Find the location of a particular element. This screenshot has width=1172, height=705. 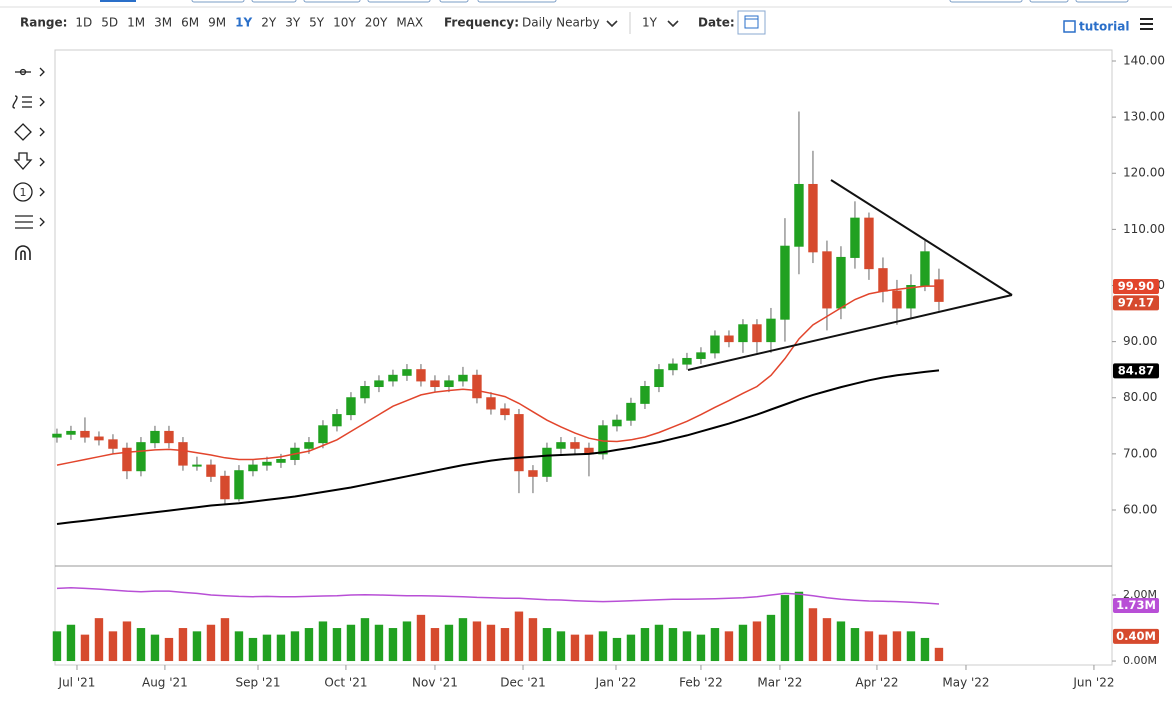

tutorial-link: tutorial is located at coordinates (1104, 27).